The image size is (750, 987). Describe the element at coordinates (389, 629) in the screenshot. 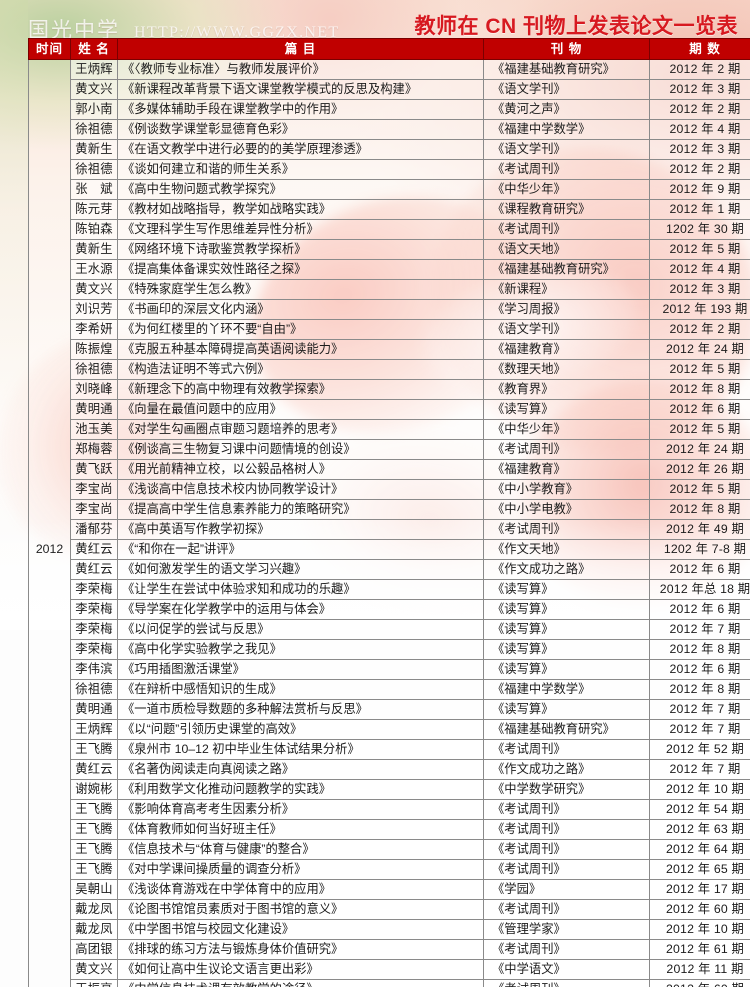

I see `table-row: 李荣梅 《以问促学的尝试与反思》 《读写算》 2012 年 7 期` at that location.